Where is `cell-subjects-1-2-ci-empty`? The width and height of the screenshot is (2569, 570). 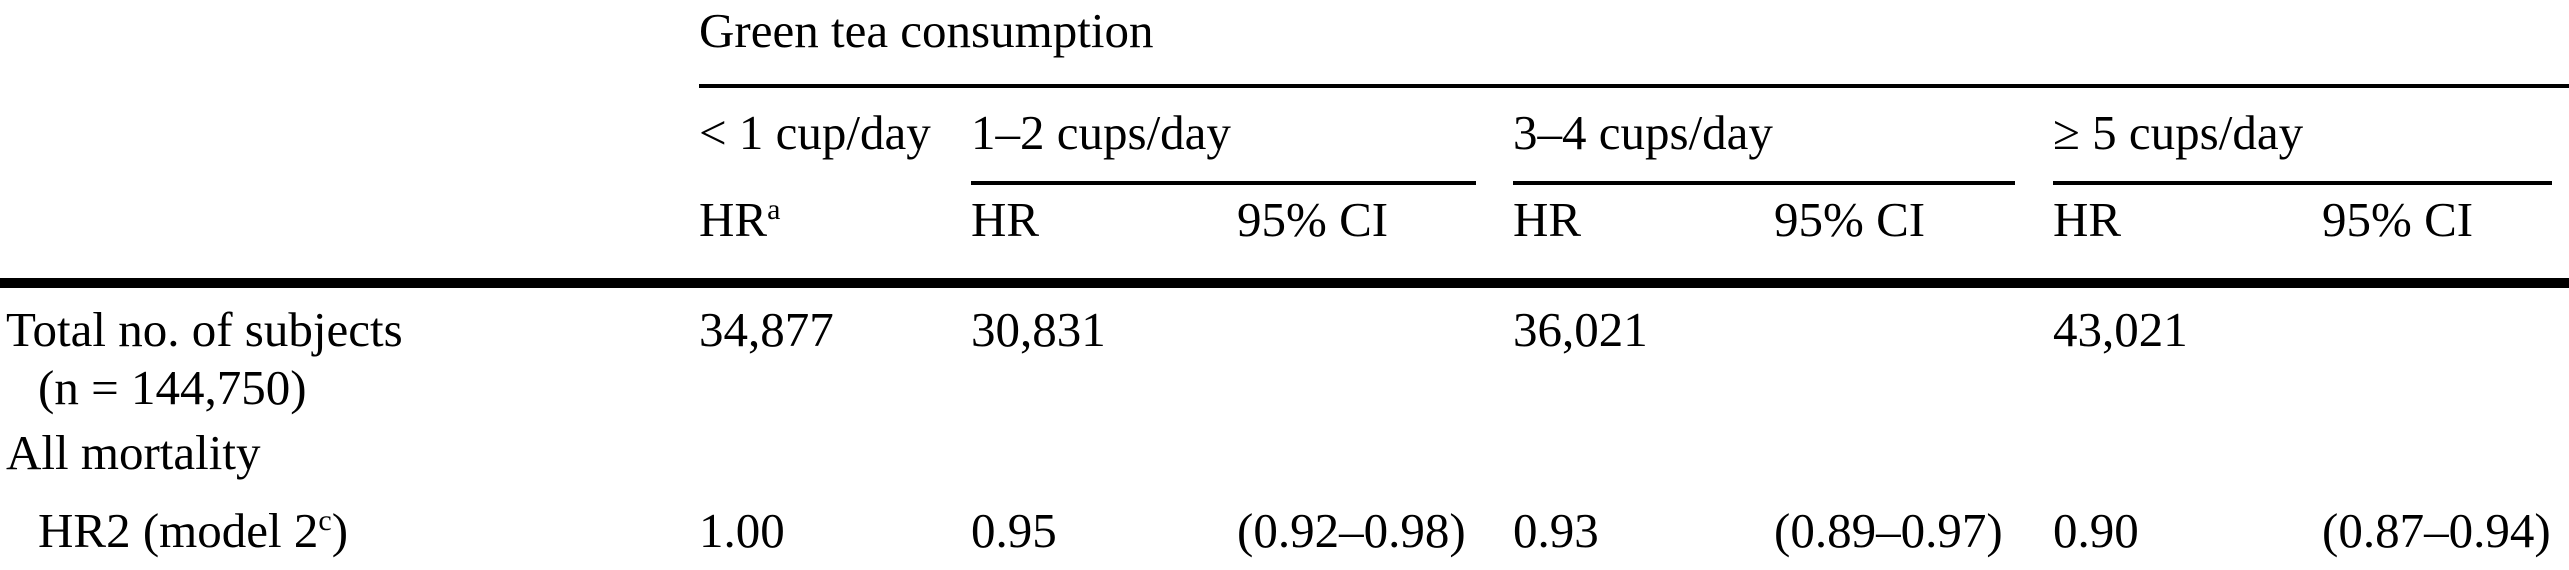 cell-subjects-1-2-ci-empty is located at coordinates (1375, 356).